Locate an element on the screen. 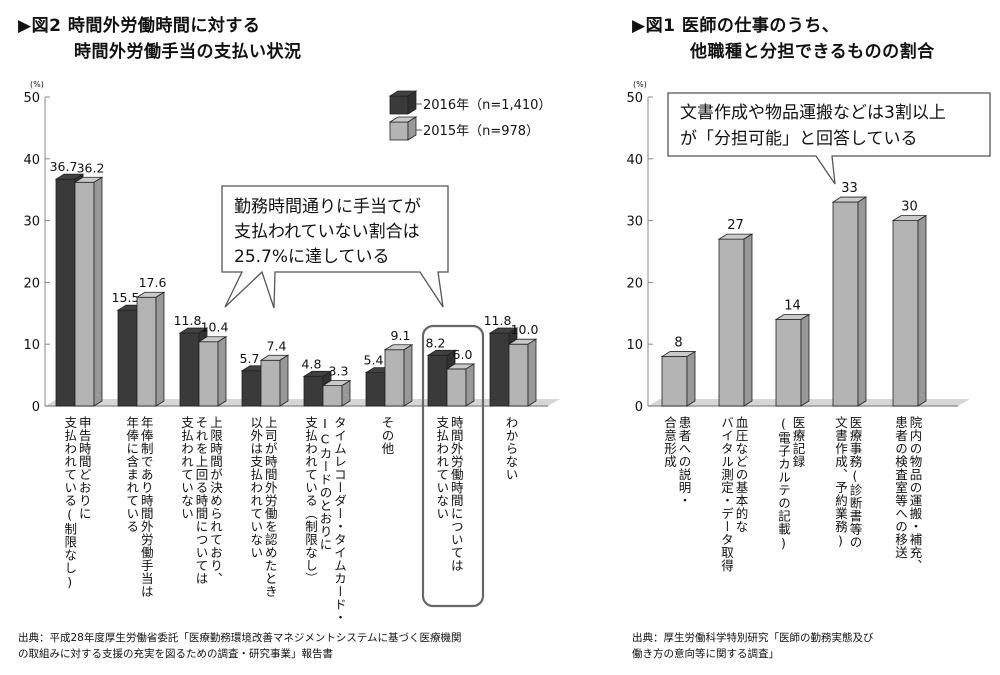 The width and height of the screenshot is (1000, 675). left-bar-2015-5-side is located at coordinates (408, 375).